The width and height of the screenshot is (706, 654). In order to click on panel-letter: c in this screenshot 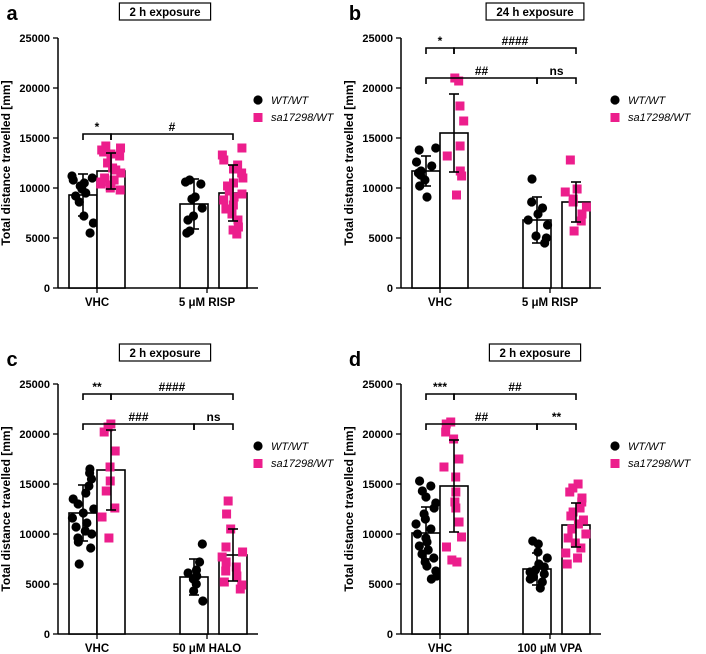, I will do `click(11, 360)`.